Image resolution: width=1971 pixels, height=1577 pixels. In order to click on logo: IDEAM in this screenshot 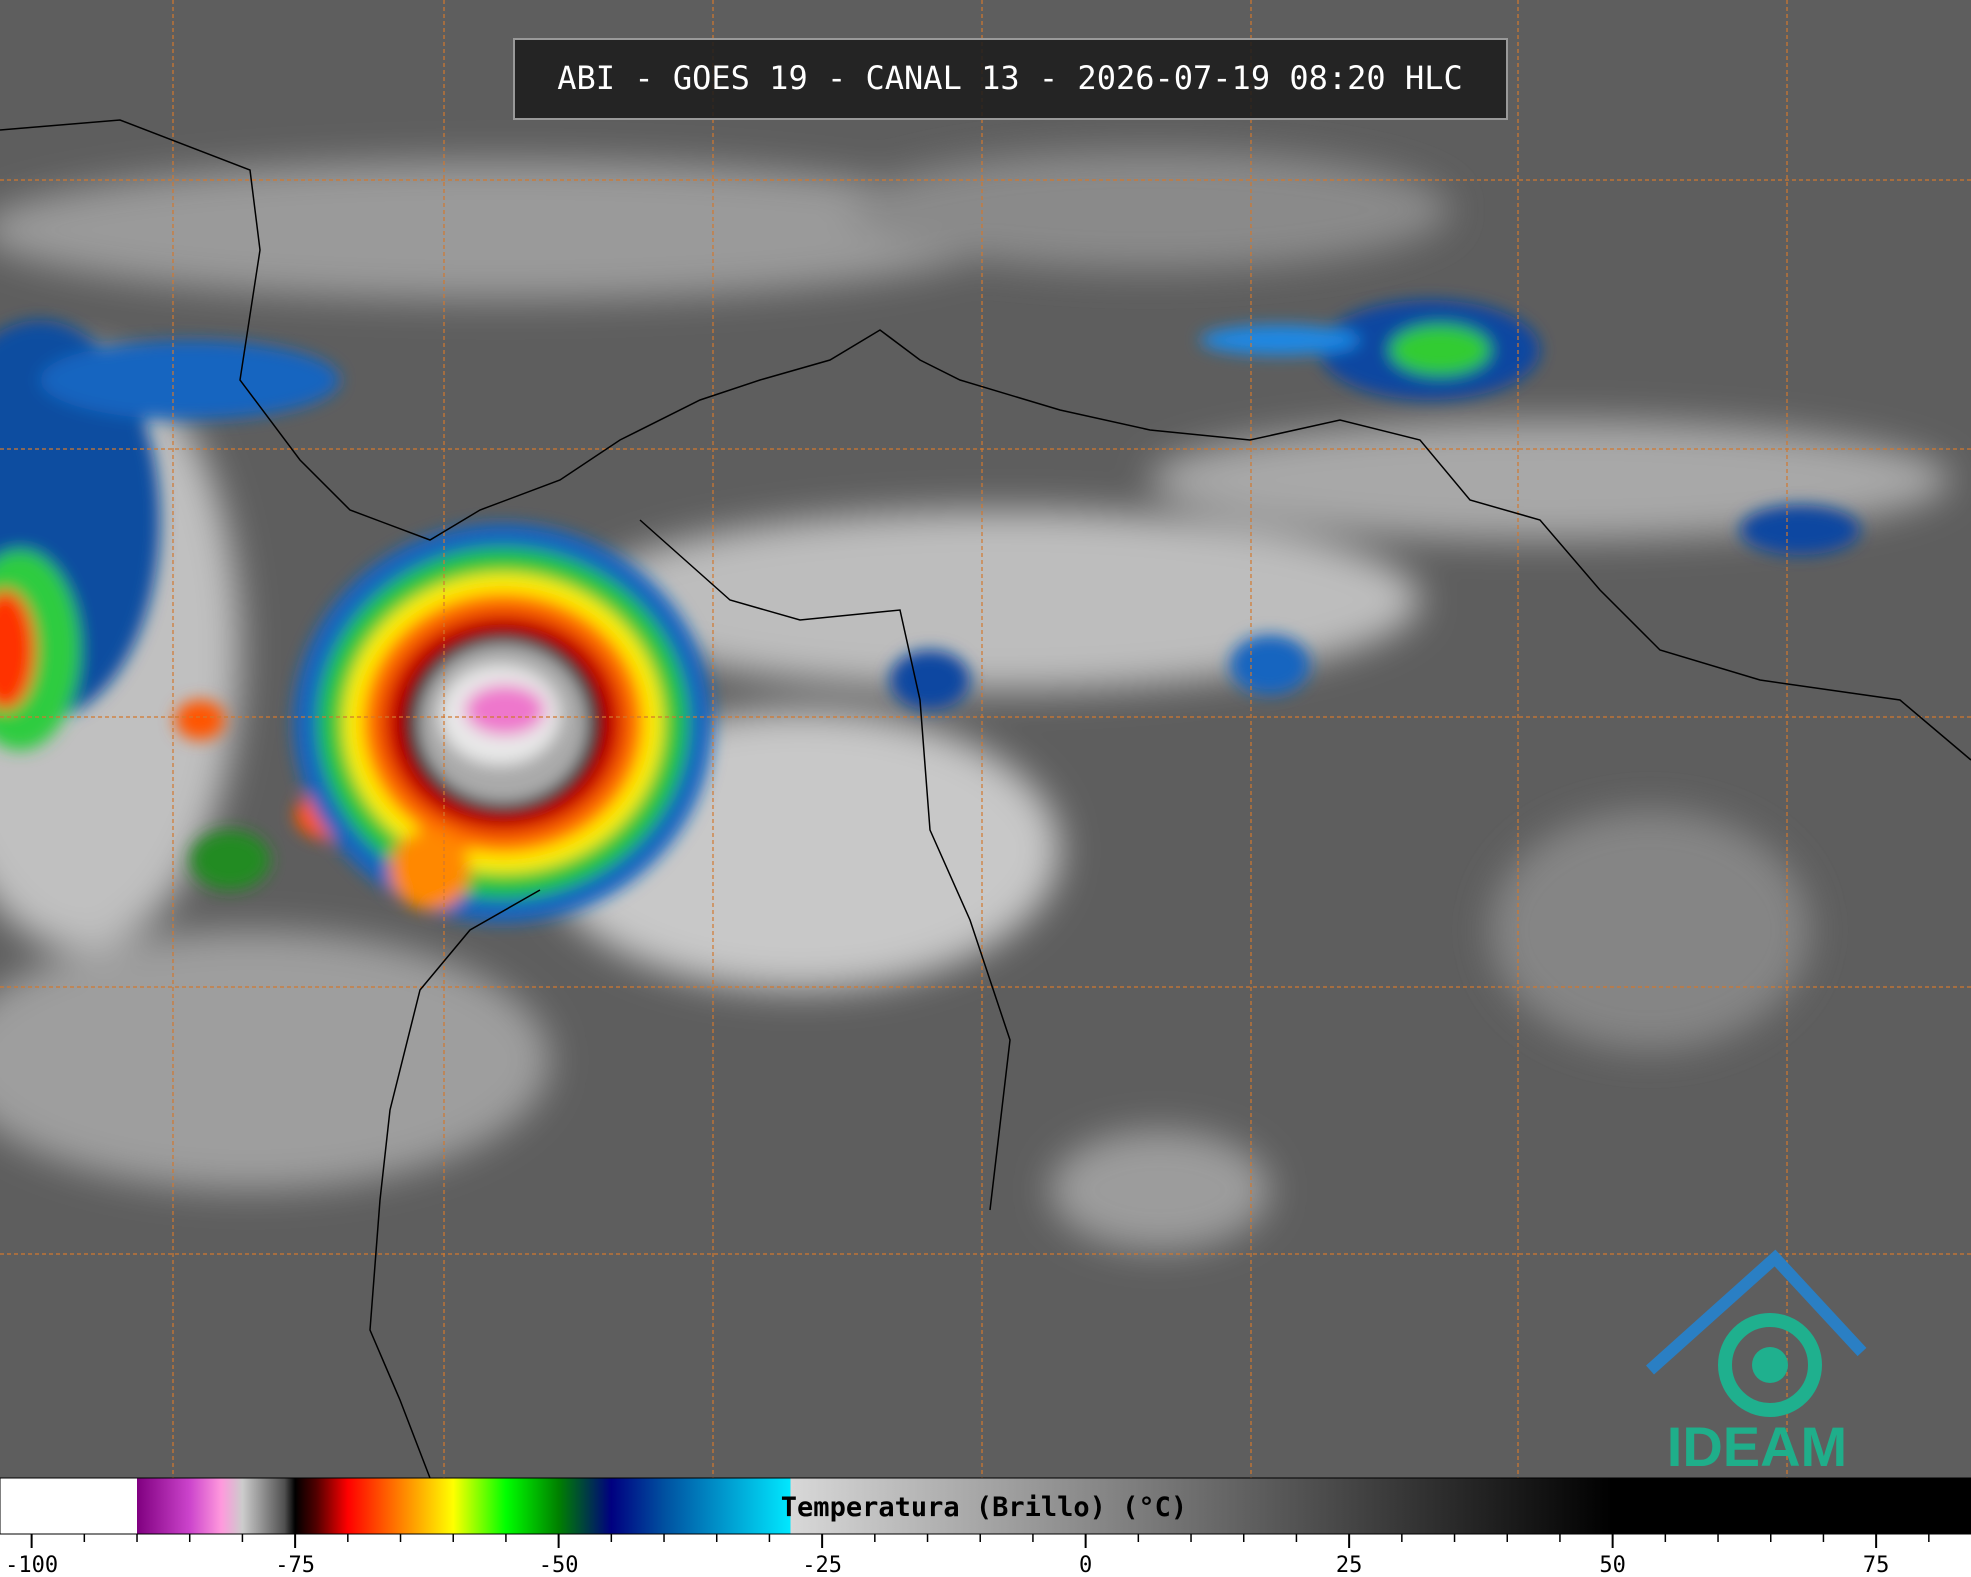, I will do `click(1756, 1363)`.